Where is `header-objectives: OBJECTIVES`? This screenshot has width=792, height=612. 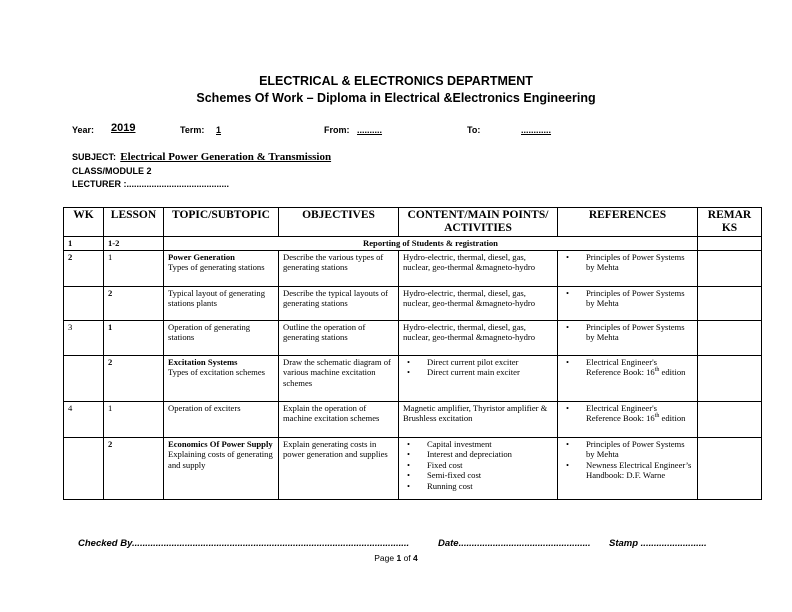 header-objectives: OBJECTIVES is located at coordinates (338, 222).